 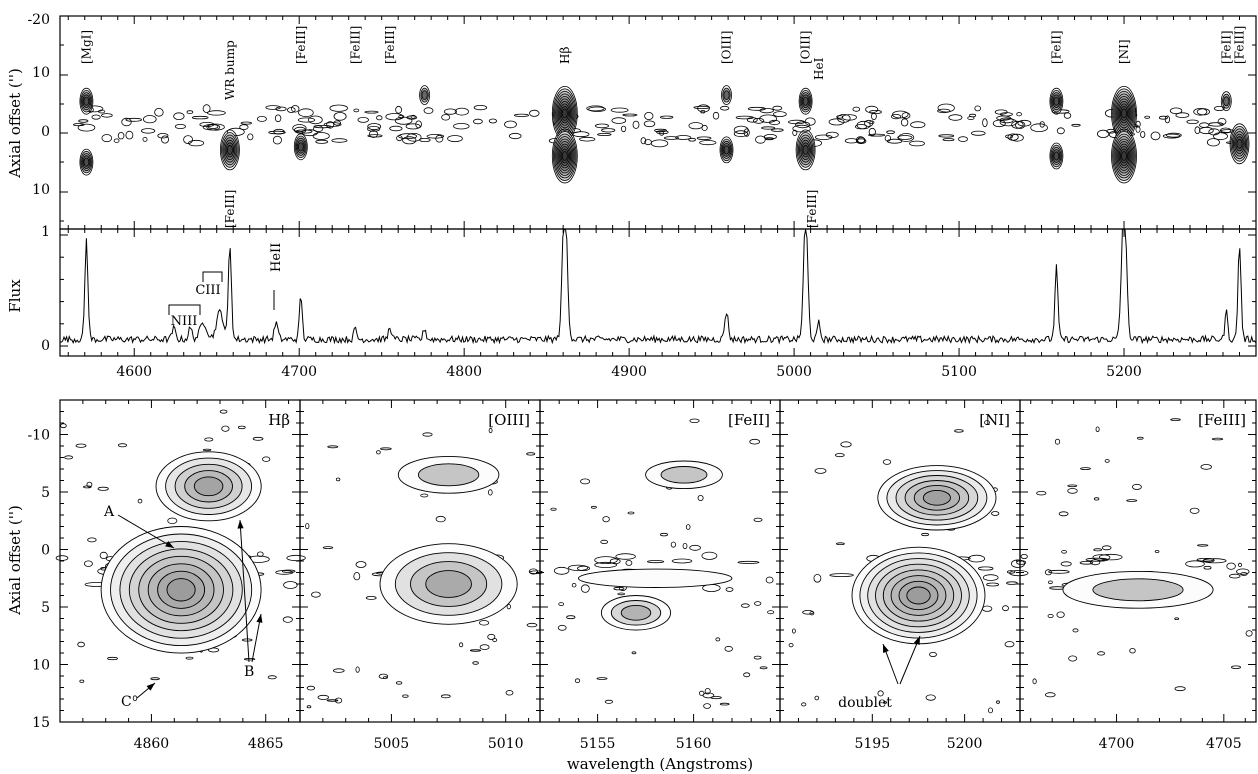 What do you see at coordinates (38, 580) in the screenshot?
I see `zoom-y-ticklabels: -10 5 0 5 10 15` at bounding box center [38, 580].